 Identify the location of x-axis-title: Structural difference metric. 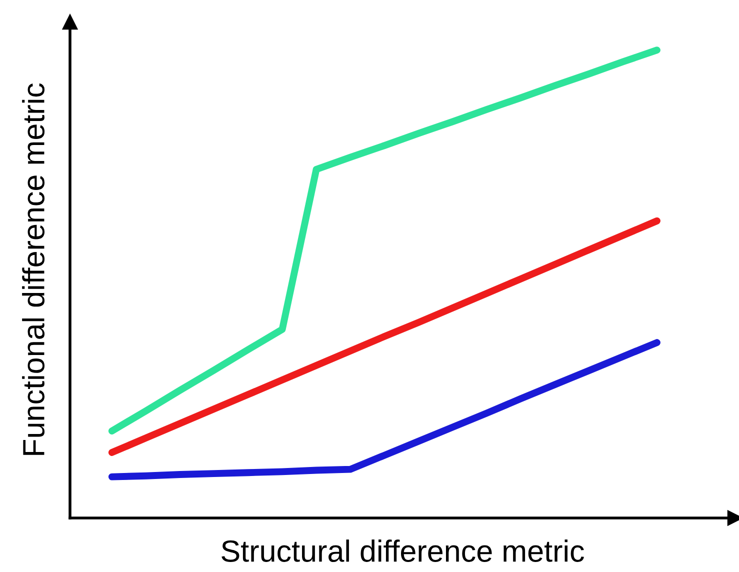
(403, 551).